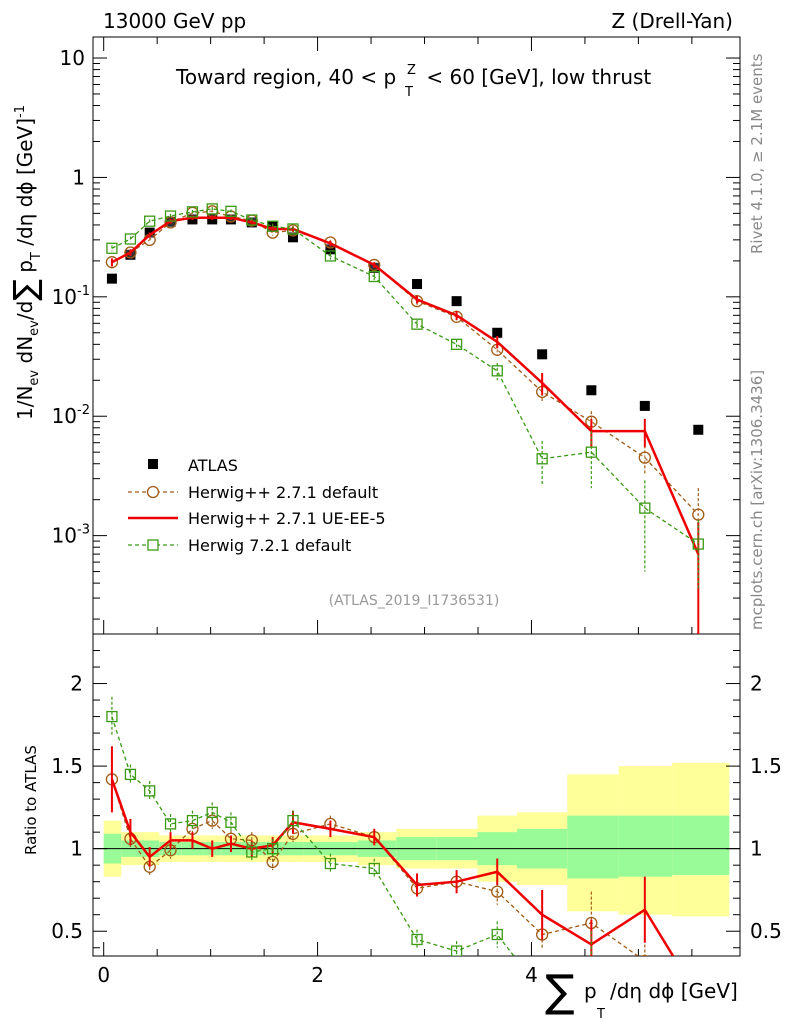 The width and height of the screenshot is (786, 1024). What do you see at coordinates (31, 800) in the screenshot?
I see `ratio-axis-title: Ratio to ATLAS` at bounding box center [31, 800].